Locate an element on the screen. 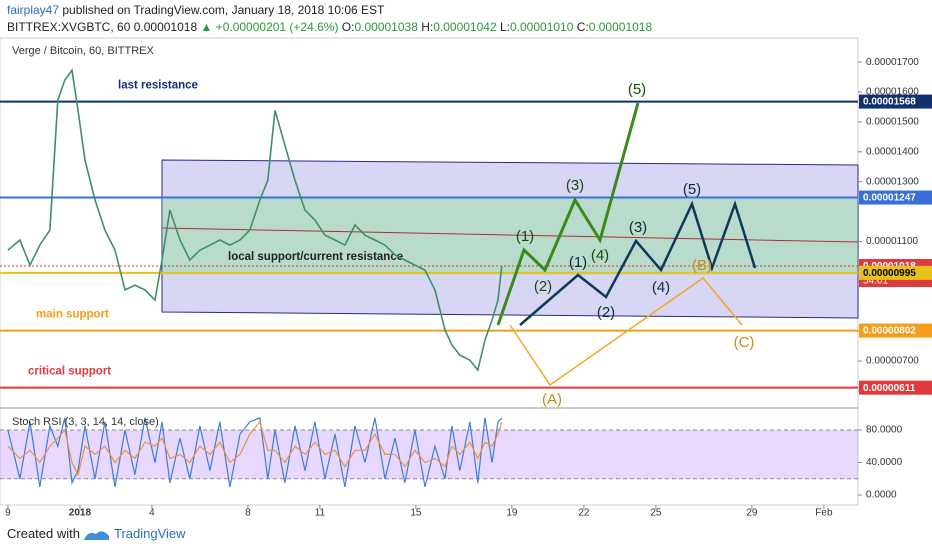 The height and width of the screenshot is (550, 932). x-tick-label: 22 is located at coordinates (584, 513).